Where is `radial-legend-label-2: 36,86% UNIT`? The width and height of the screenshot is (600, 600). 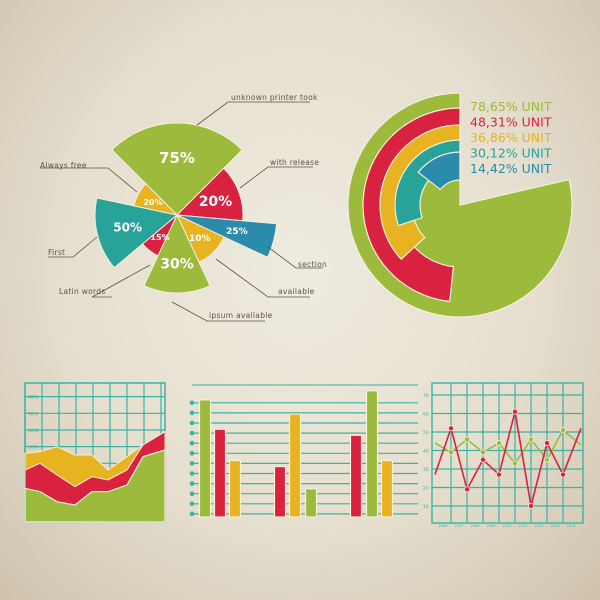
radial-legend-label-2: 36,86% UNIT is located at coordinates (511, 137).